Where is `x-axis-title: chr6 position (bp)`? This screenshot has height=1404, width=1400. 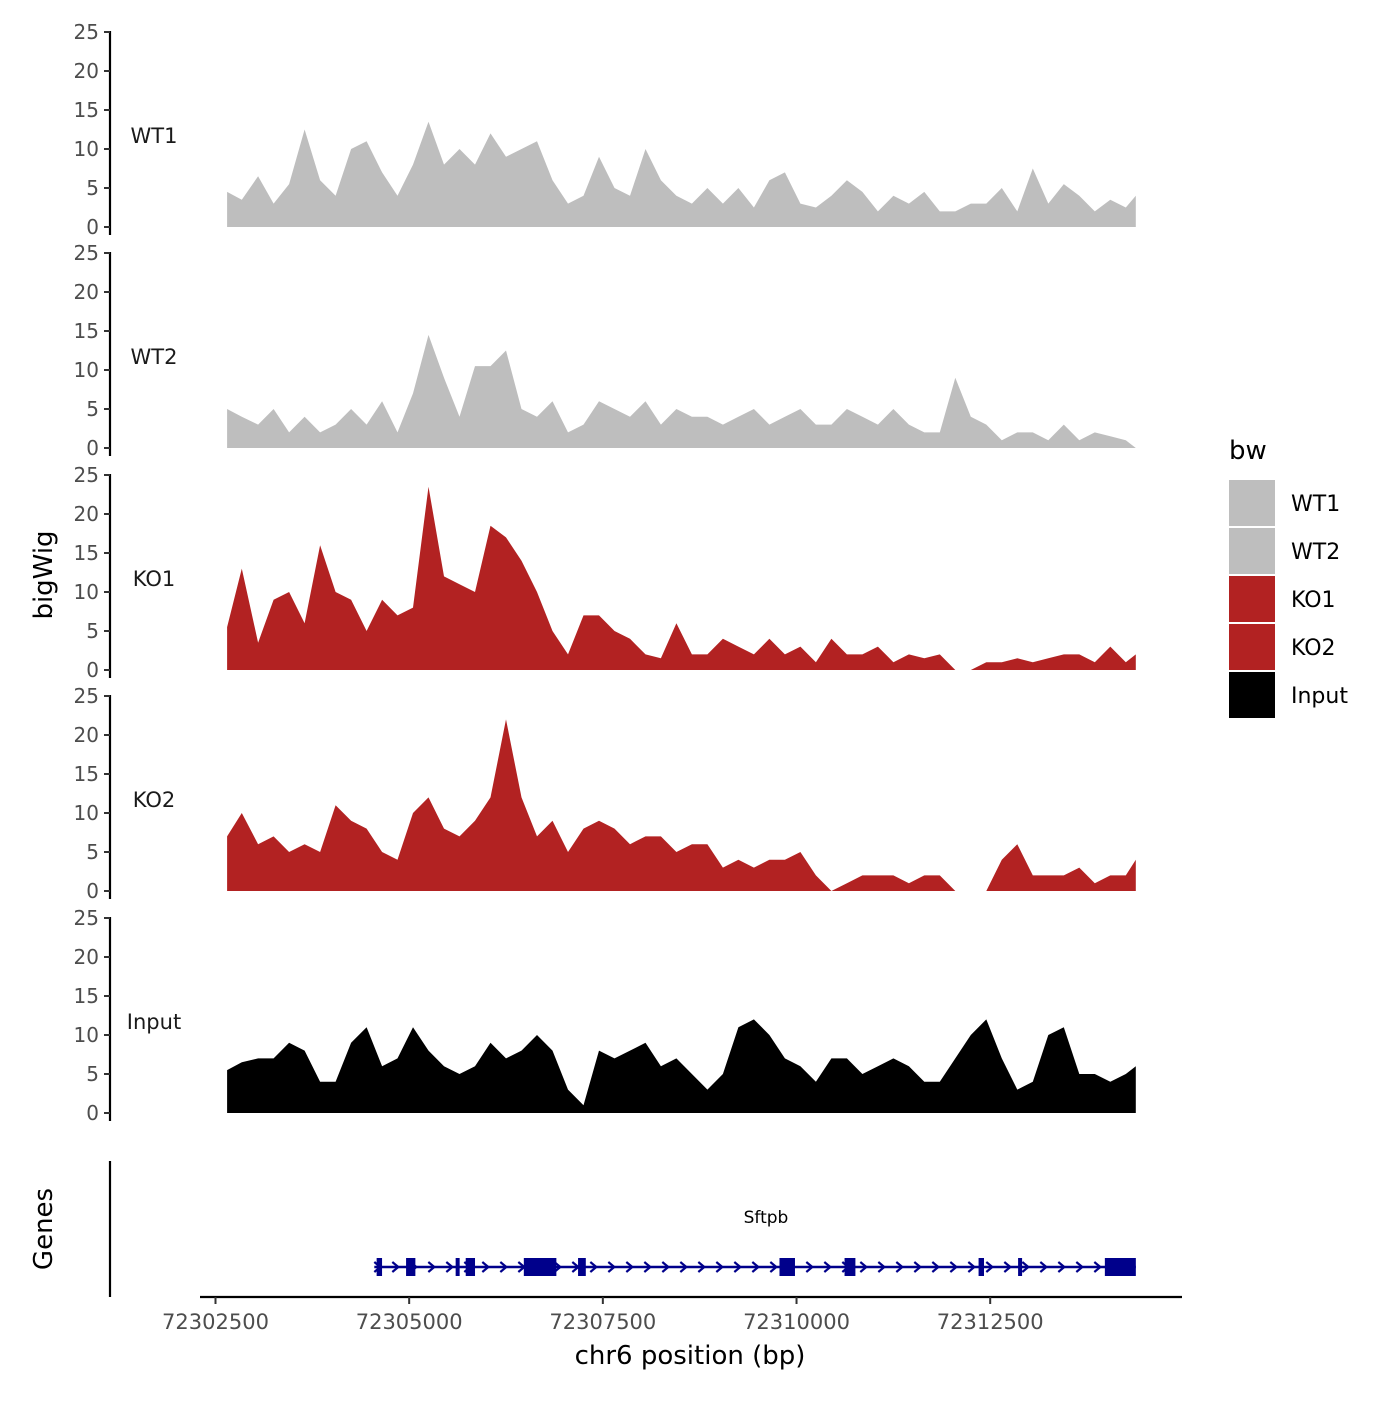 x-axis-title: chr6 position (bp) is located at coordinates (690, 1356).